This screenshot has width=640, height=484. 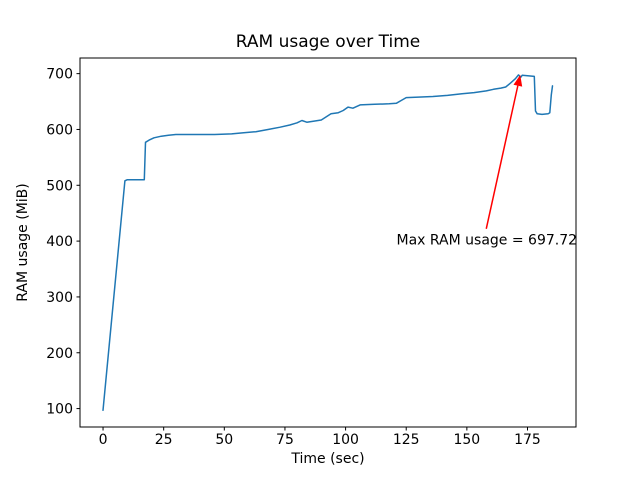 What do you see at coordinates (103, 440) in the screenshot?
I see `x-tick-label: 0` at bounding box center [103, 440].